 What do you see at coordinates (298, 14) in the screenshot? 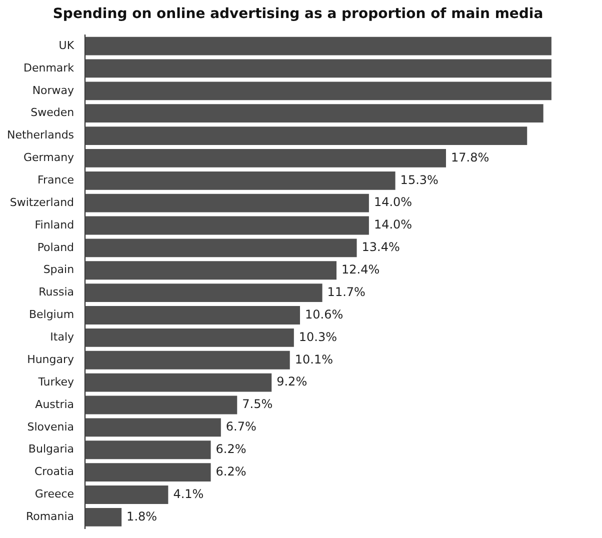
I see `chart-title: Spending on online advertising as a proportion of main media` at bounding box center [298, 14].